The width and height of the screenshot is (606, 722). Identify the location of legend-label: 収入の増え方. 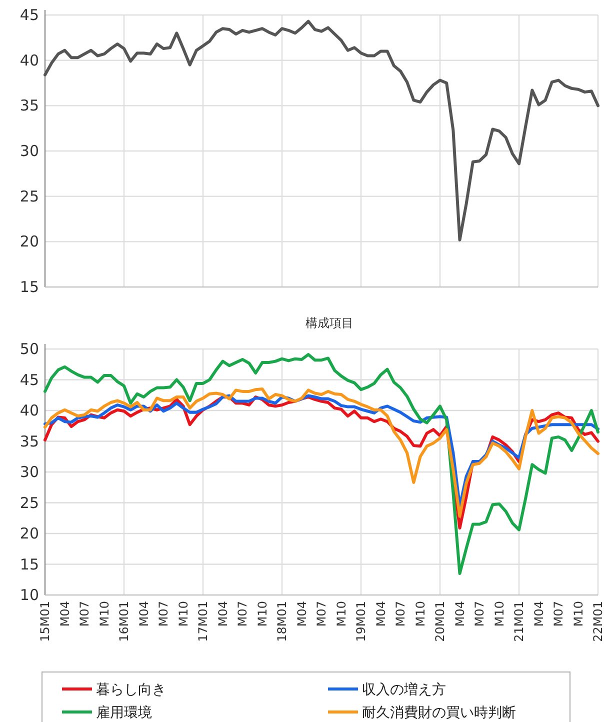
(404, 689).